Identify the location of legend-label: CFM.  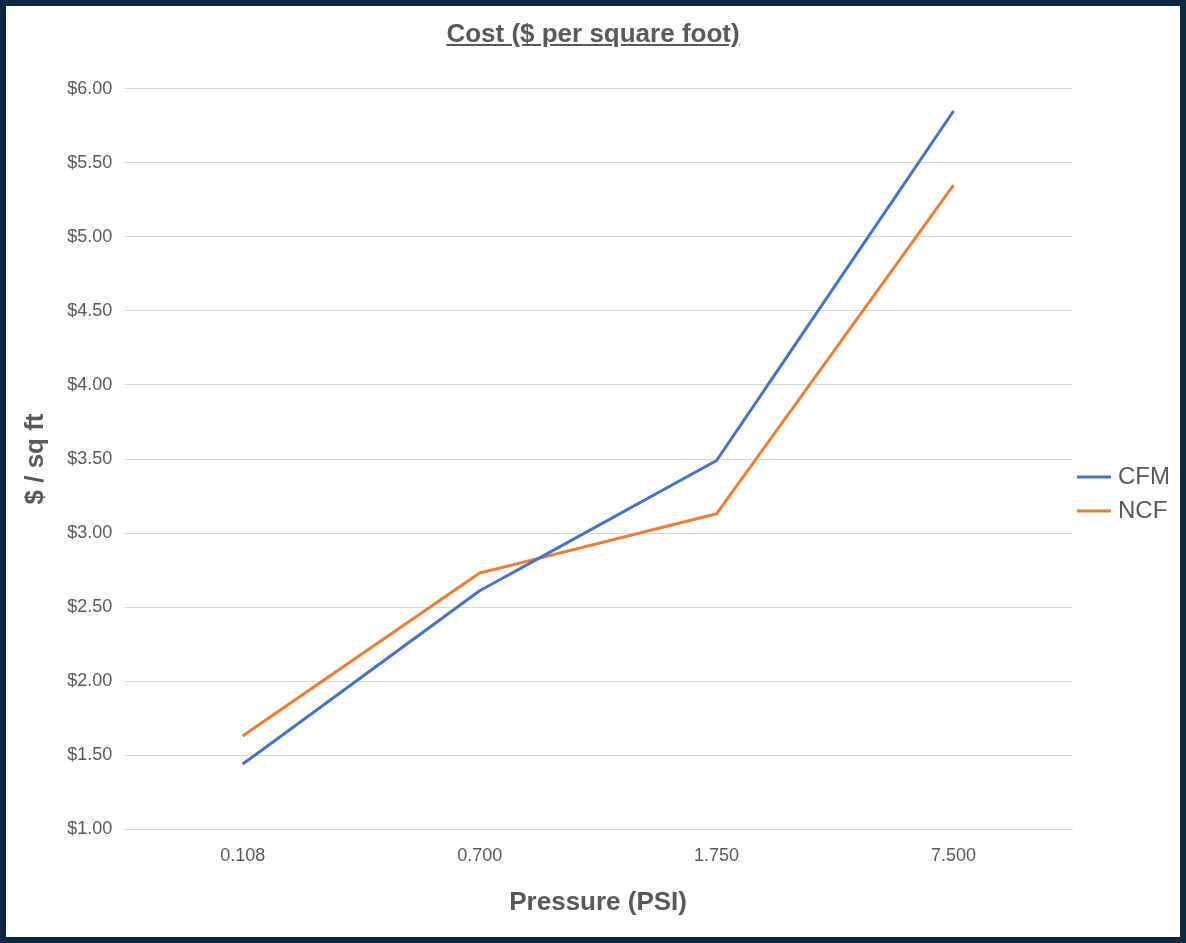
(1144, 475).